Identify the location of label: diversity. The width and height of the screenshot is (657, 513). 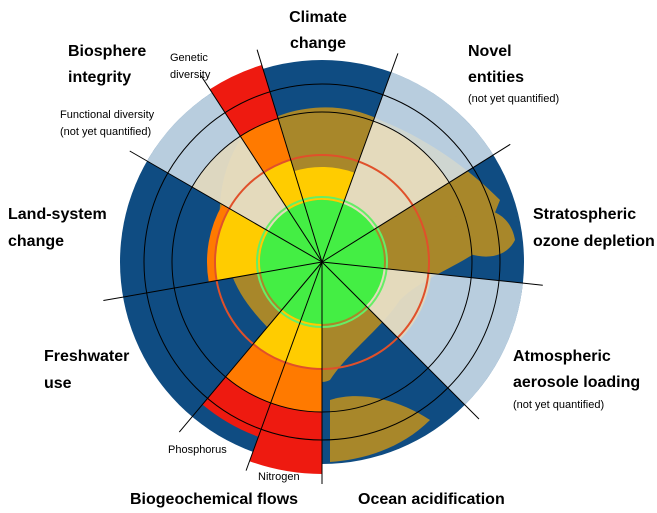
(190, 75).